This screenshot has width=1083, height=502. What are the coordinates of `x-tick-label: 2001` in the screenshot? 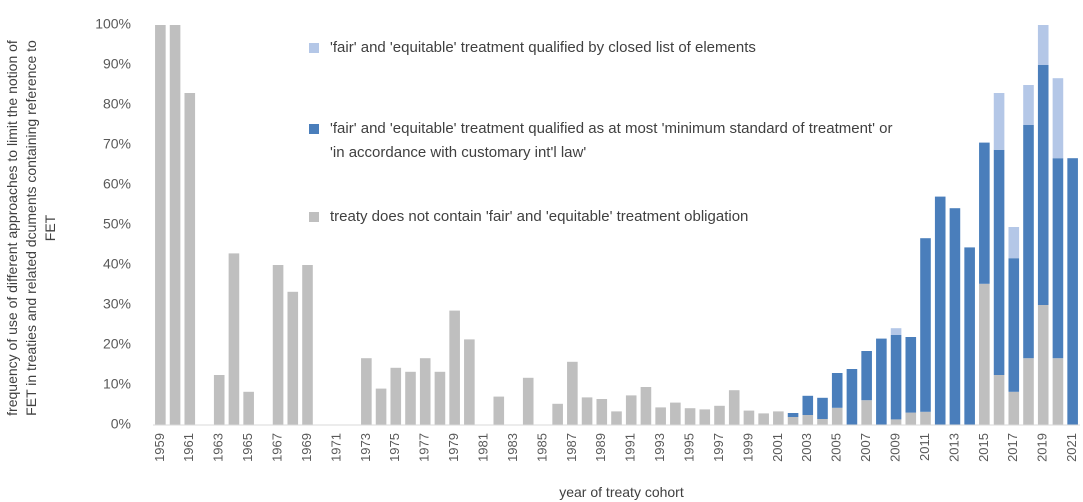 It's located at (777, 447).